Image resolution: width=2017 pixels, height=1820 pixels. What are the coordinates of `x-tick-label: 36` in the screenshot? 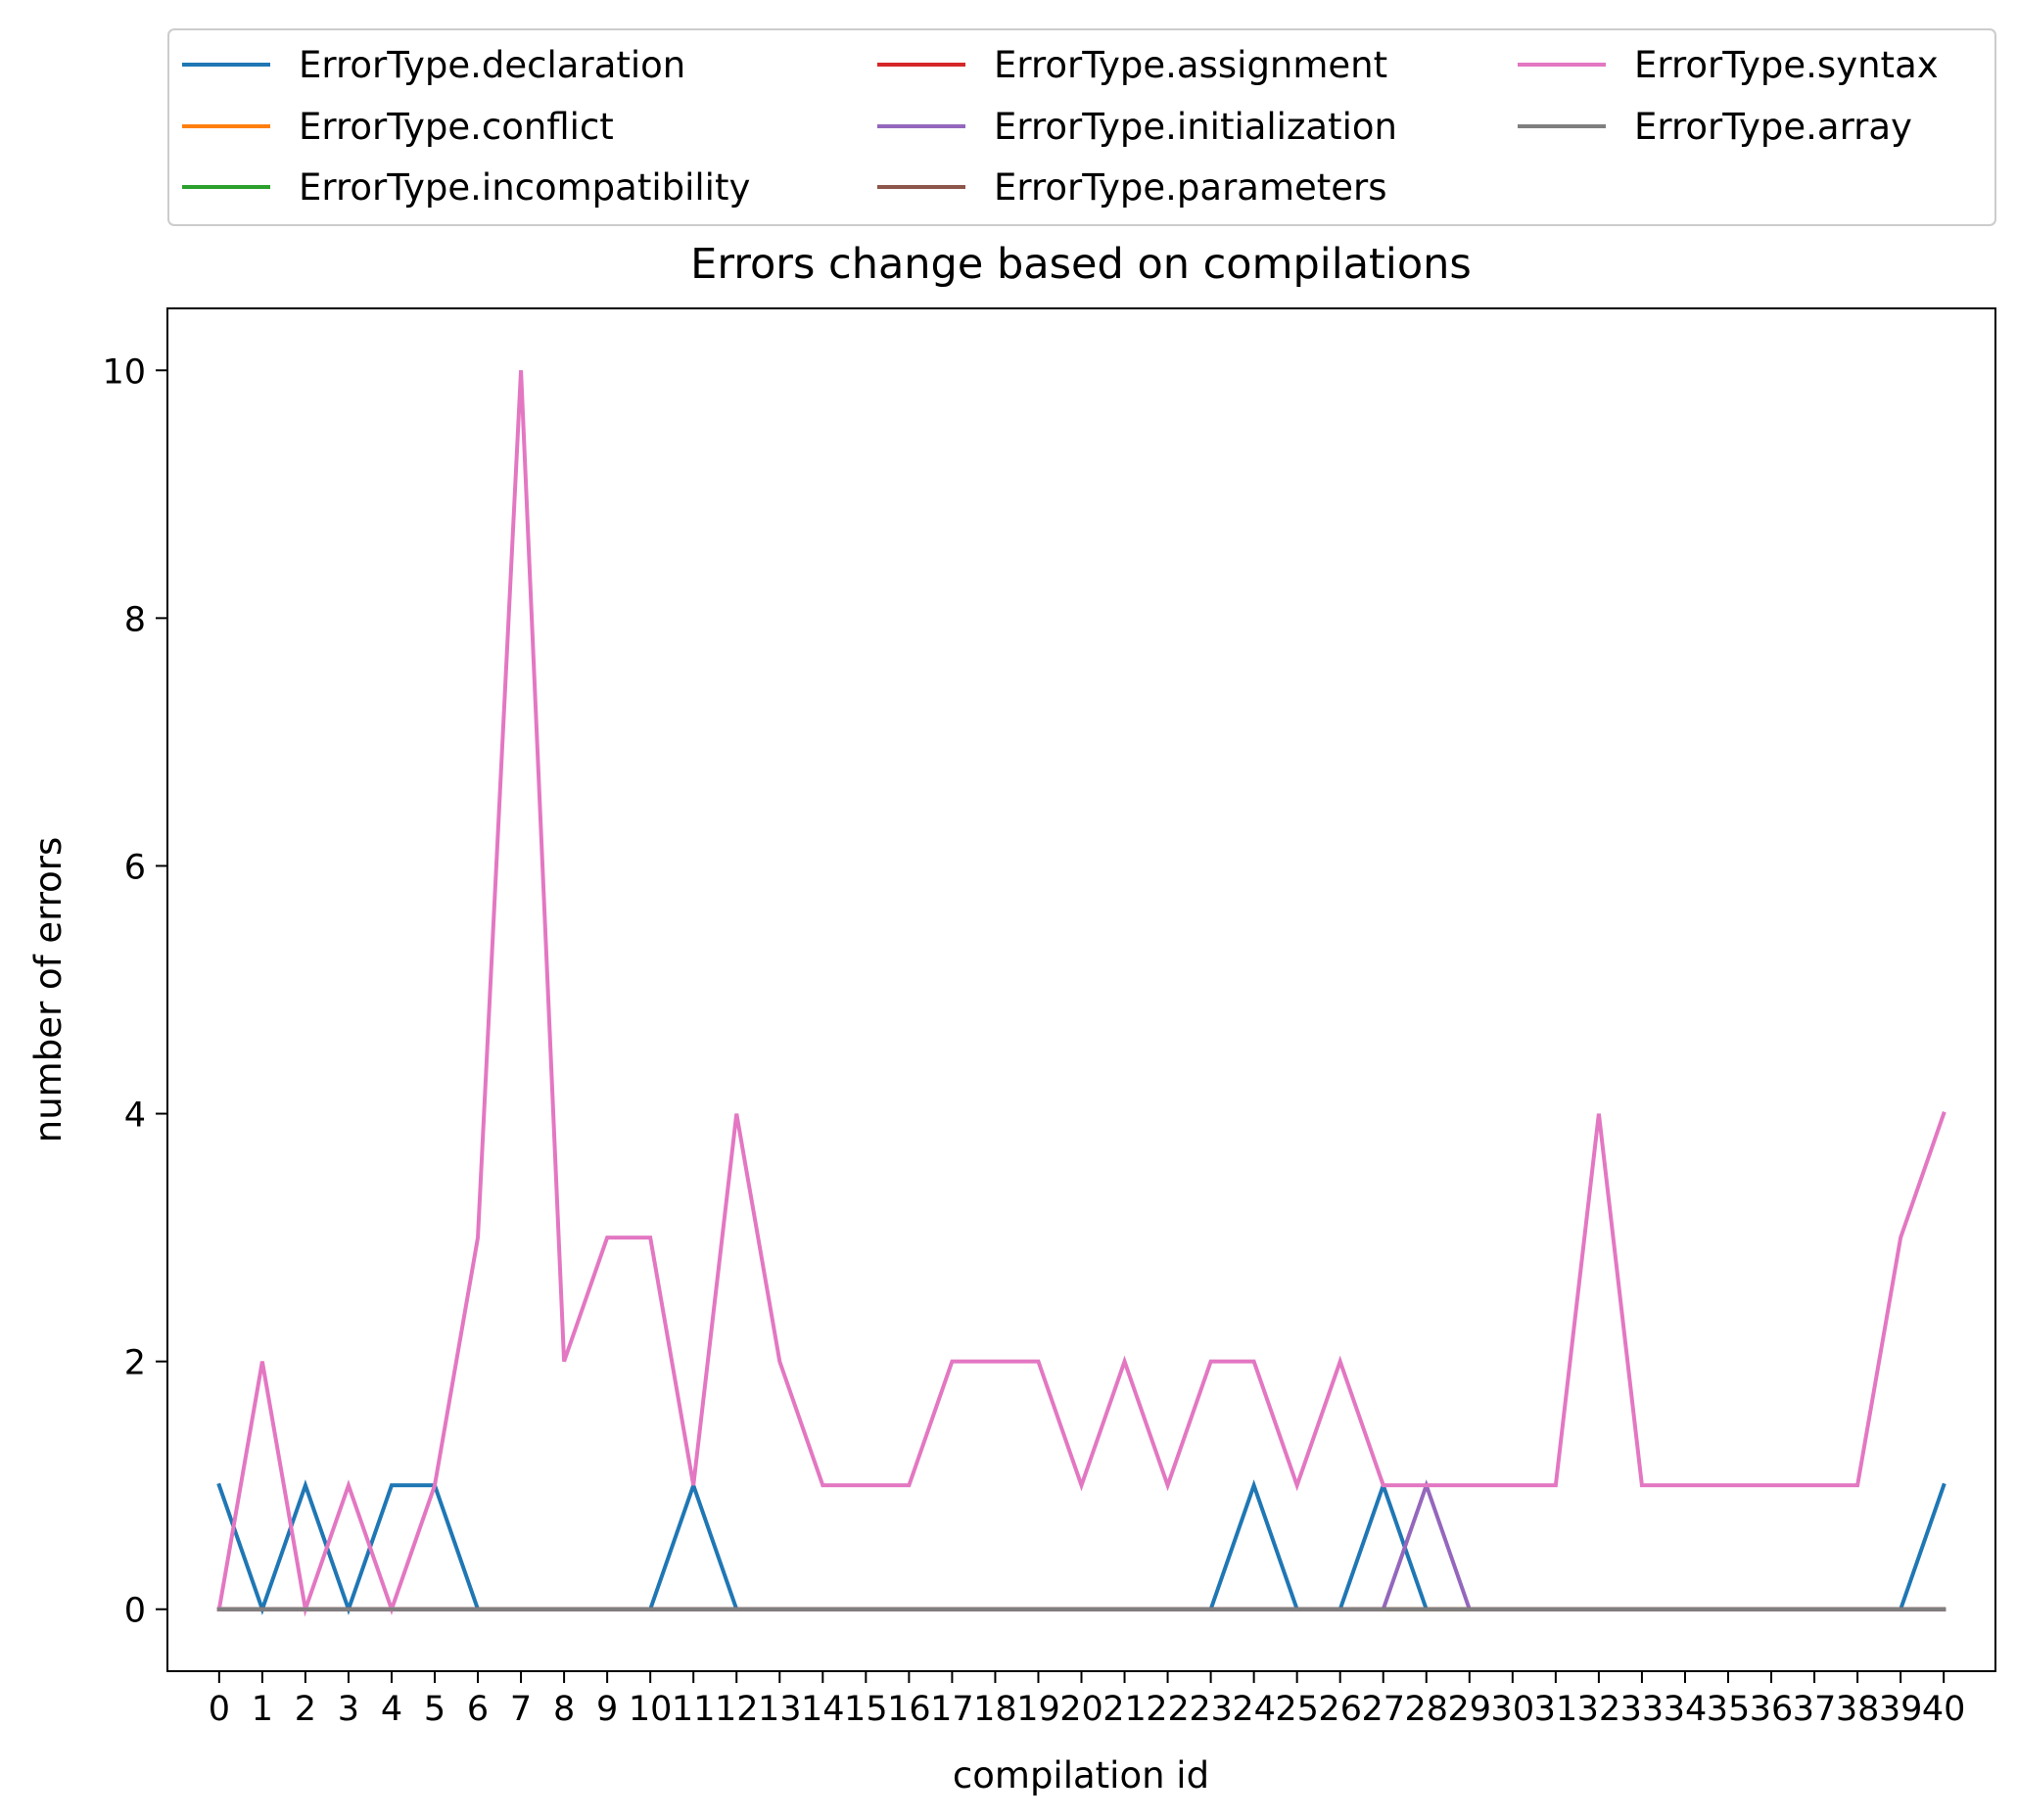 It's located at (1772, 1709).